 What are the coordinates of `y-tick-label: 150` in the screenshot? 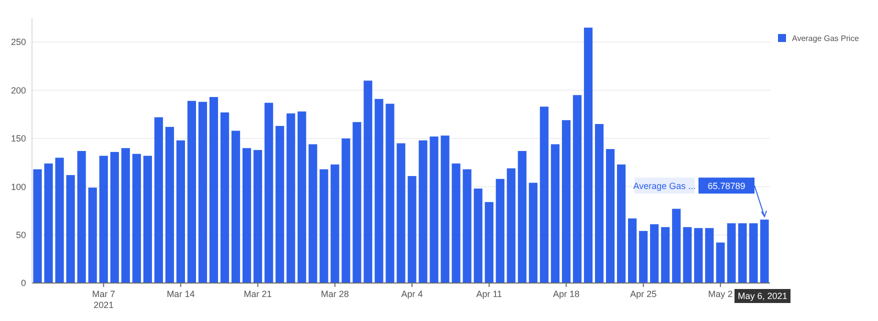 It's located at (18, 139).